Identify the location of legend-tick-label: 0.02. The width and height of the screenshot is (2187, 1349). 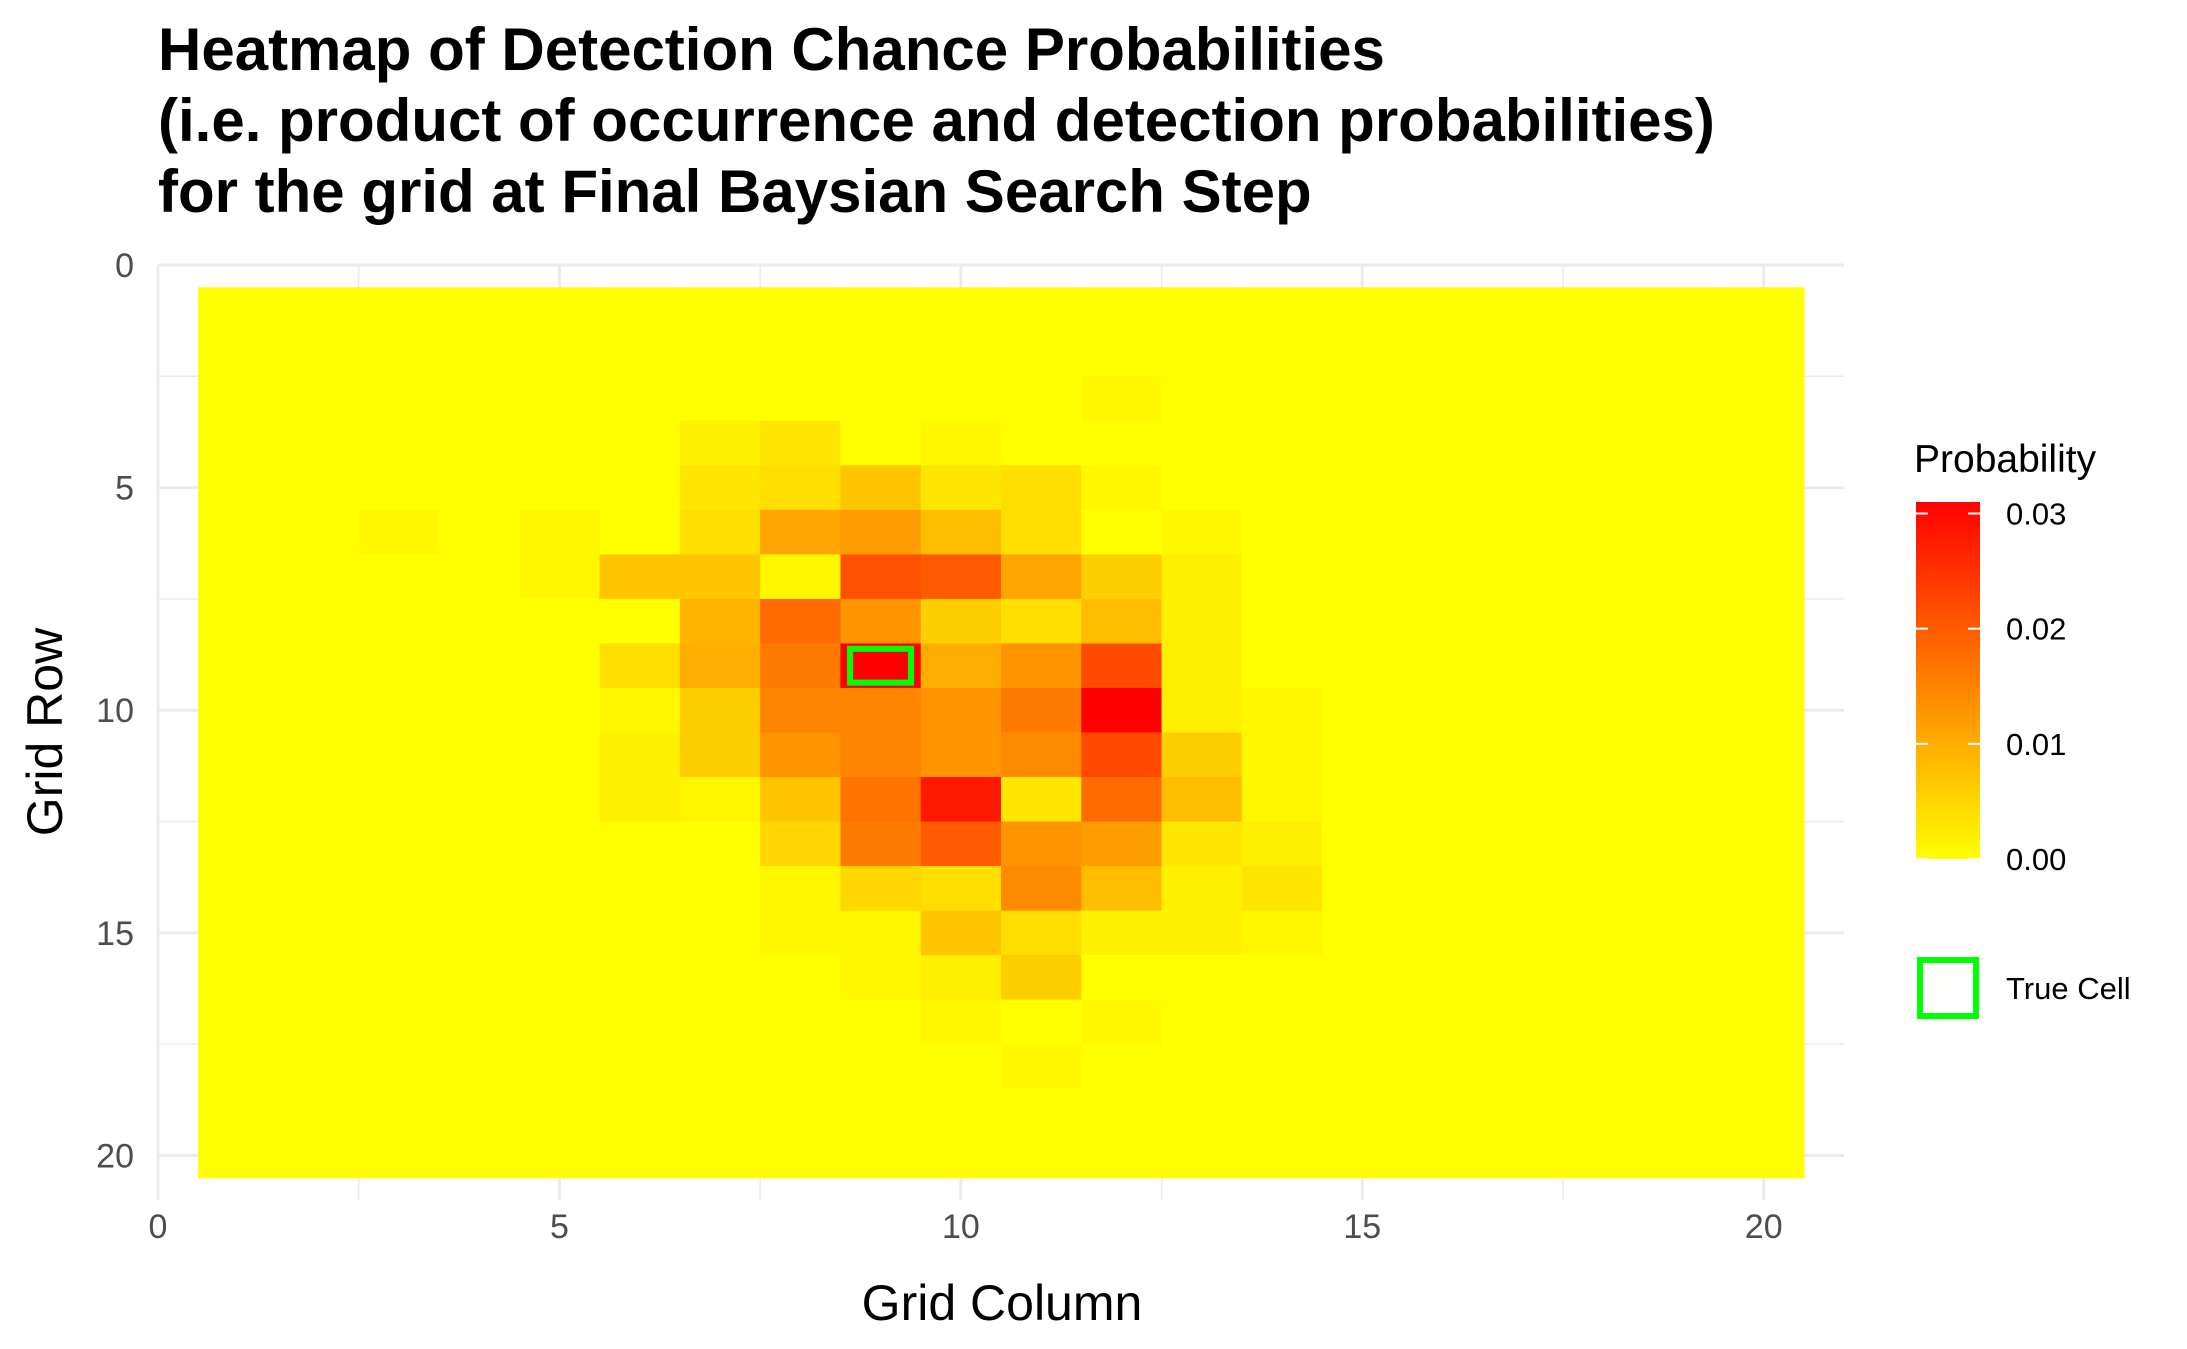
(2036, 629).